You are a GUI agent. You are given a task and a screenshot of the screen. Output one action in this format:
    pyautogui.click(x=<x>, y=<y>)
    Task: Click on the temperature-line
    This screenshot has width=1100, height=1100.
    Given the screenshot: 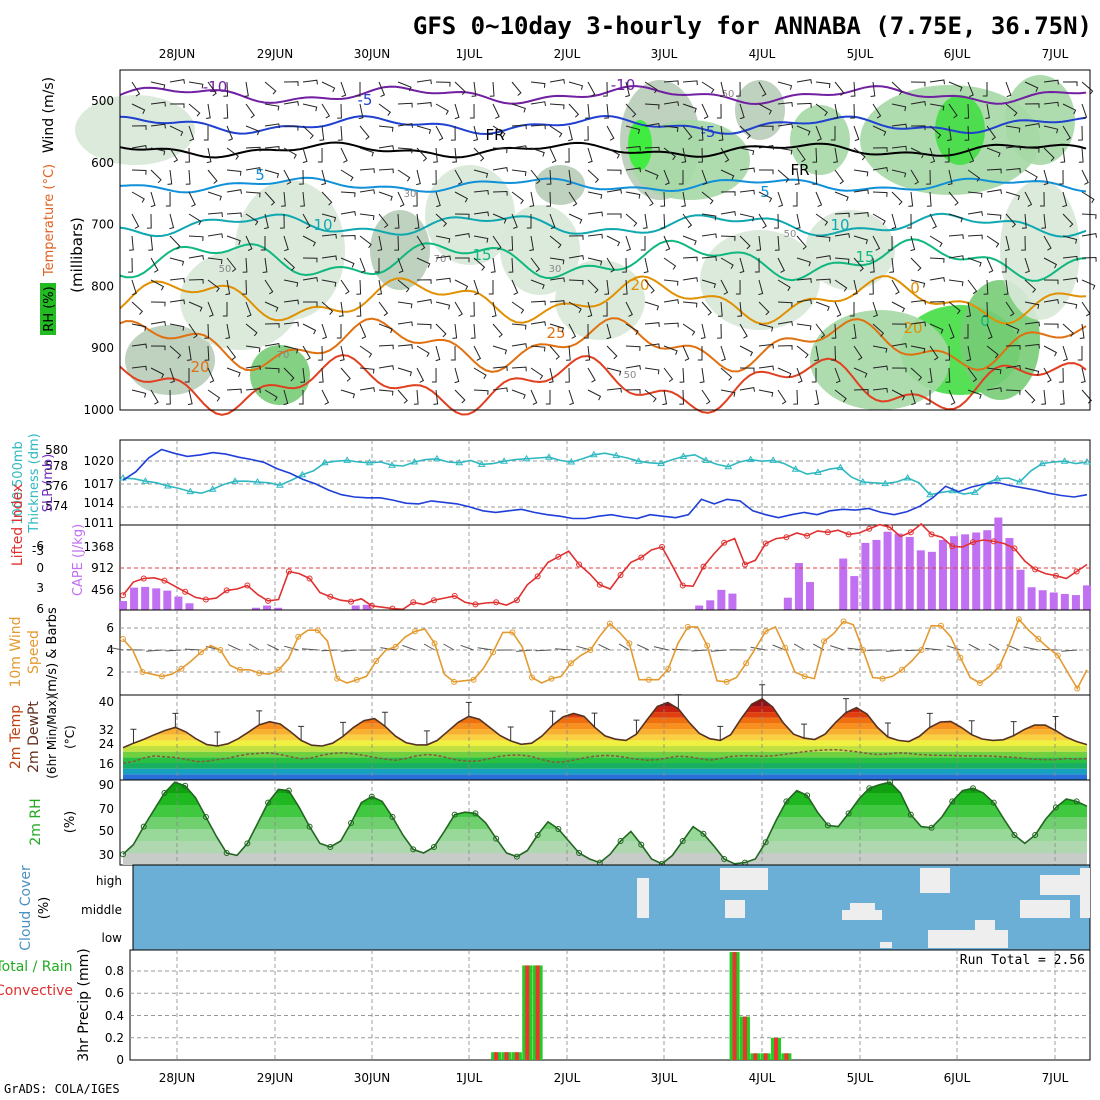 What is the action you would take?
    pyautogui.click(x=605, y=723)
    